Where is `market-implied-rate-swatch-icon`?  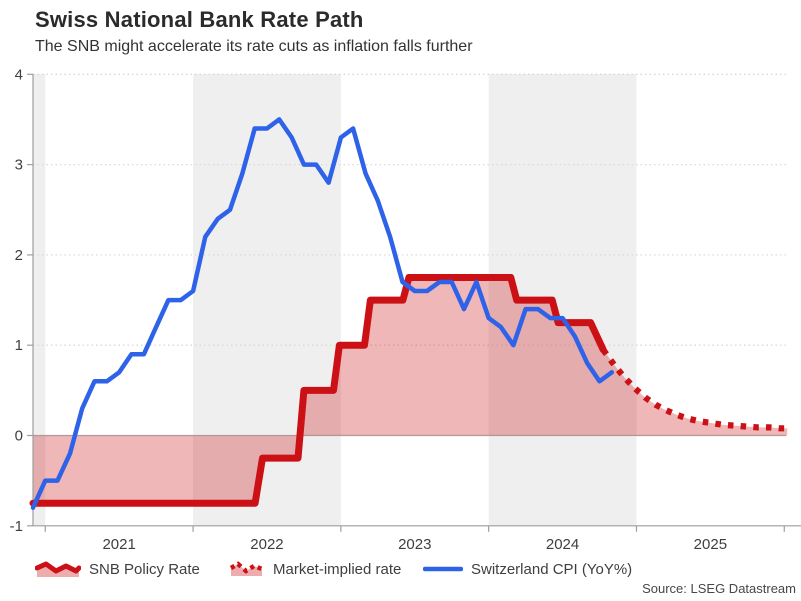
market-implied-rate-swatch-icon is located at coordinates (246, 568).